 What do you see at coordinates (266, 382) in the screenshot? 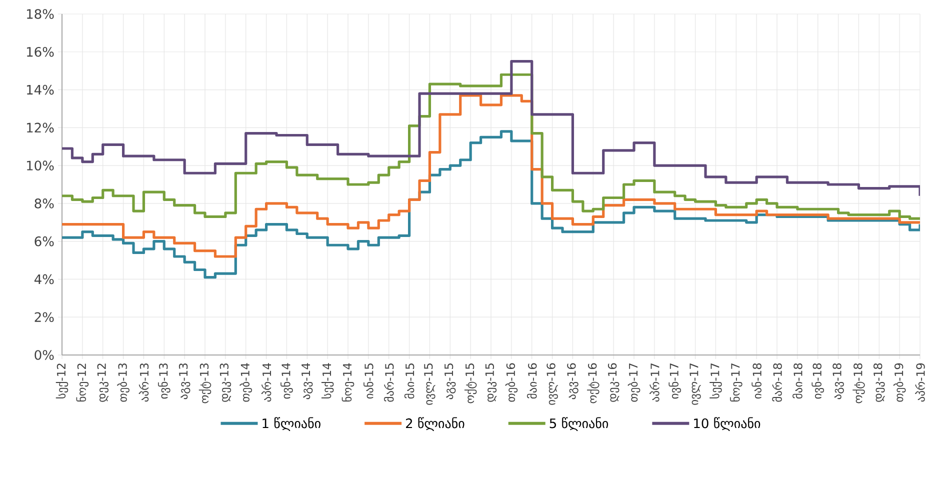
I see `x-tick-label: აპრ-14` at bounding box center [266, 382].